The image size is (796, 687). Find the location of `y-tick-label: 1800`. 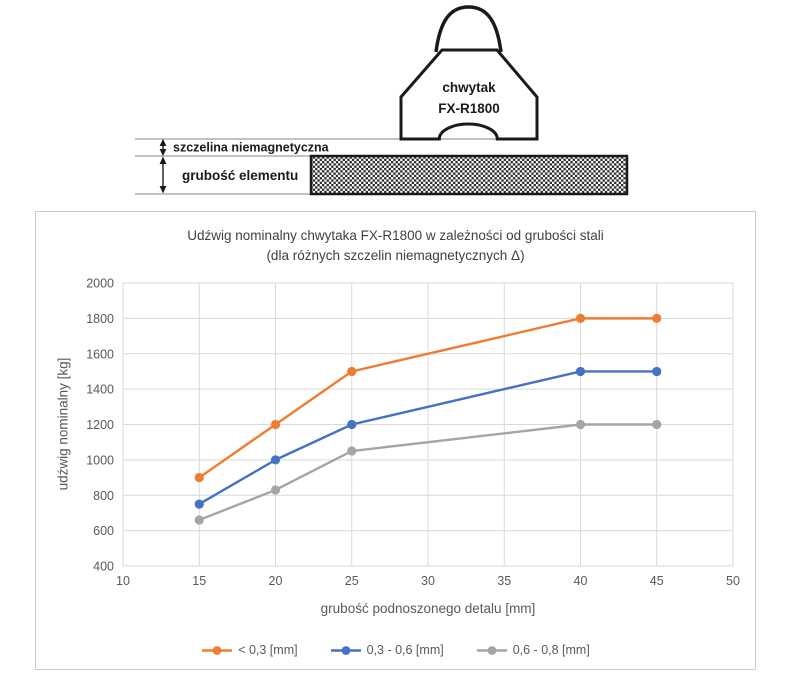

y-tick-label: 1800 is located at coordinates (100, 319).